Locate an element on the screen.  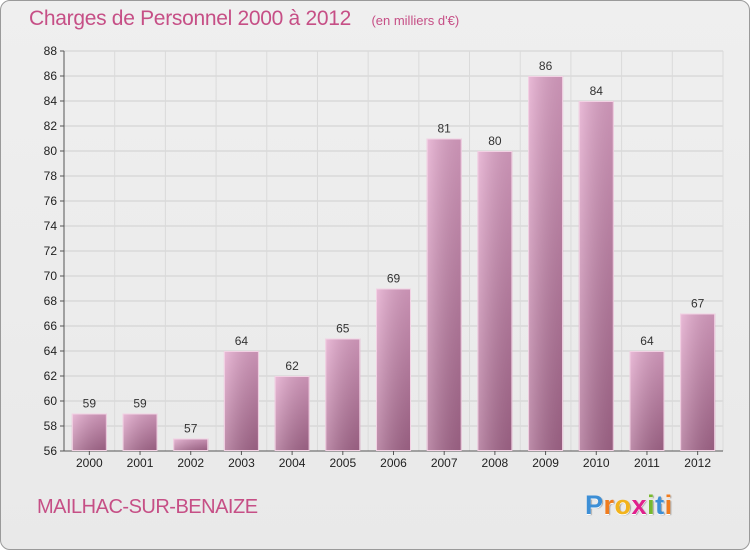
y-tick-label: 88 is located at coordinates (51, 51).